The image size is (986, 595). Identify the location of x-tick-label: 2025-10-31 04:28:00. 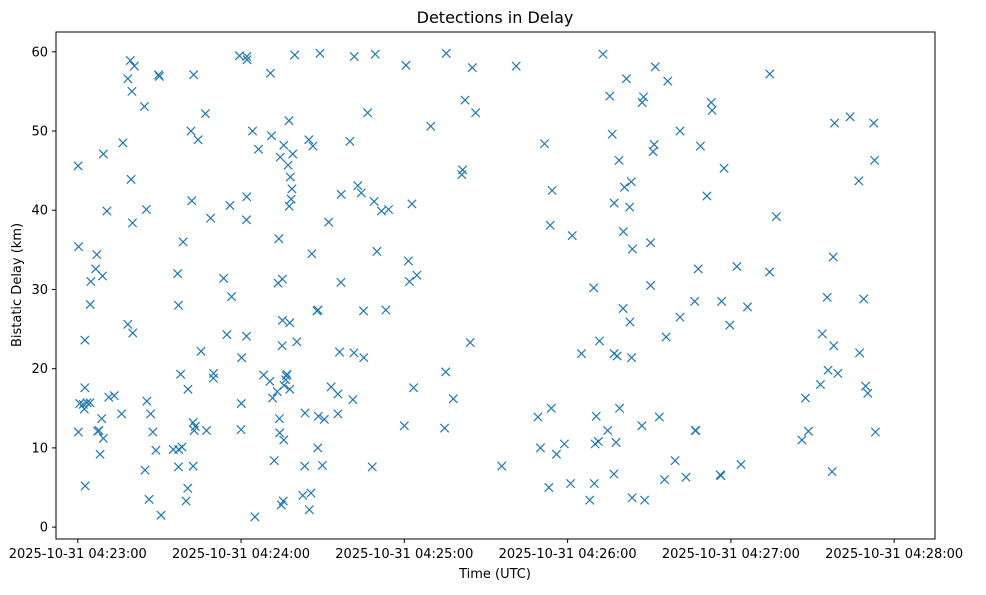
(894, 554).